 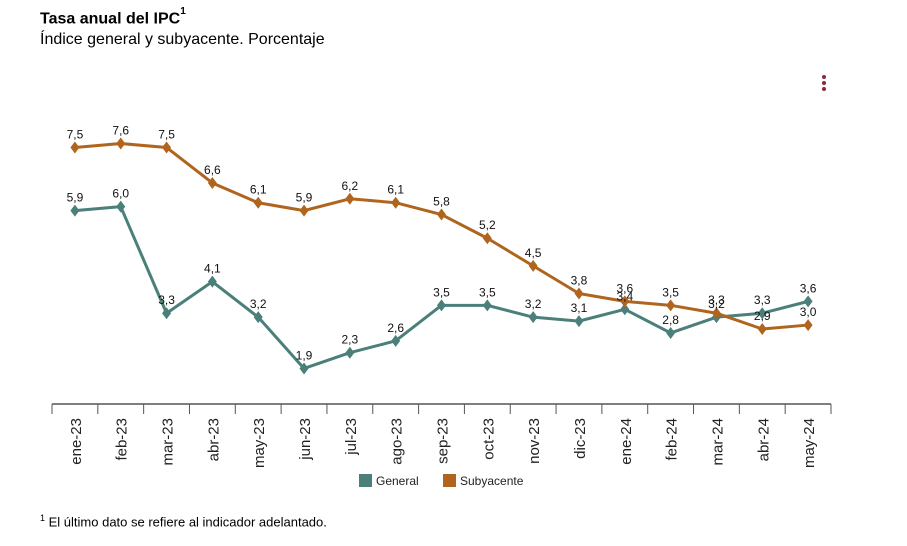 What do you see at coordinates (110, 19) in the screenshot?
I see `chart-title-text: Tasa anual del IPC` at bounding box center [110, 19].